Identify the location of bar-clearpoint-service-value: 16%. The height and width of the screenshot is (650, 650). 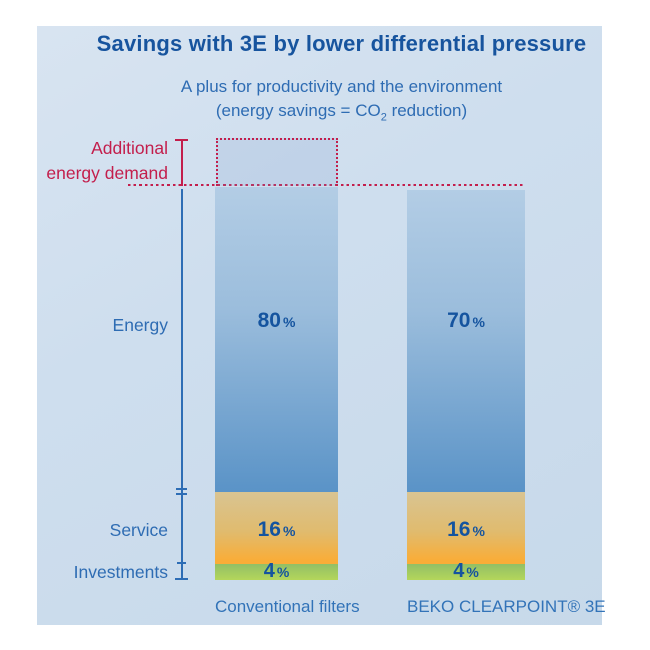
(466, 529).